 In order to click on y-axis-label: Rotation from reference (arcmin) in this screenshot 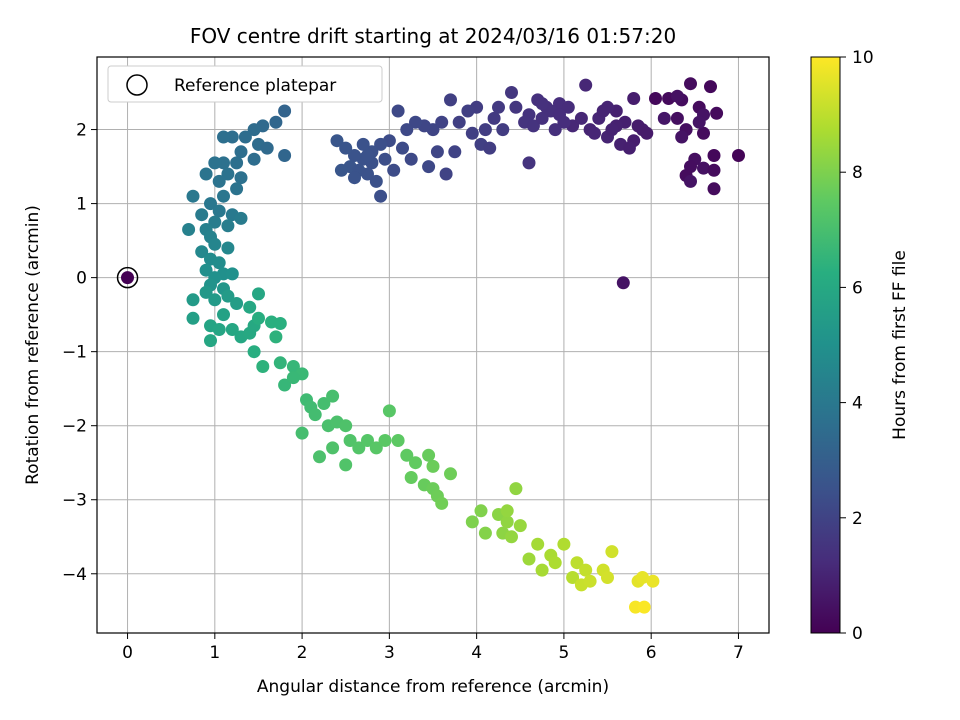, I will do `click(33, 345)`.